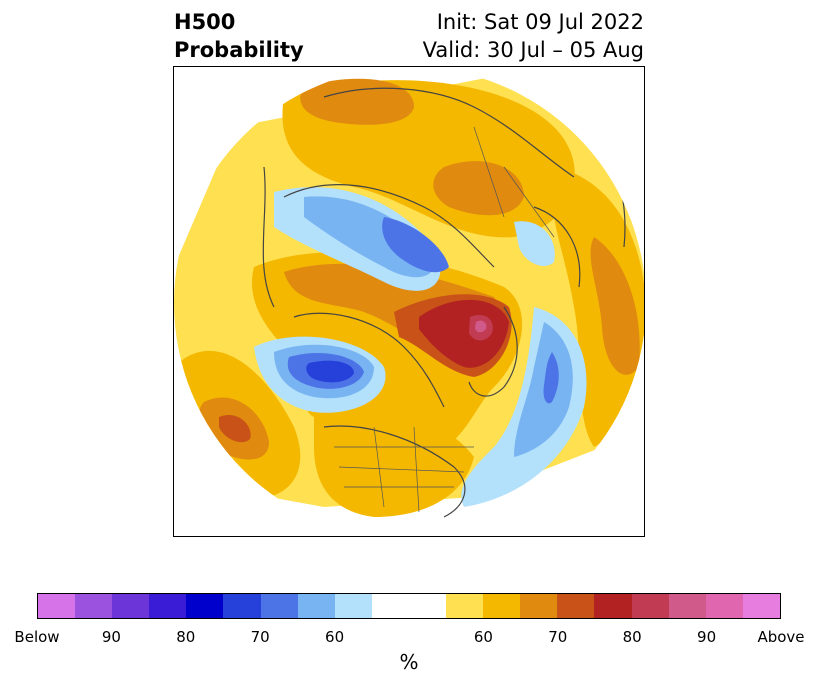  What do you see at coordinates (781, 637) in the screenshot?
I see `colorbar-tick-label: Above` at bounding box center [781, 637].